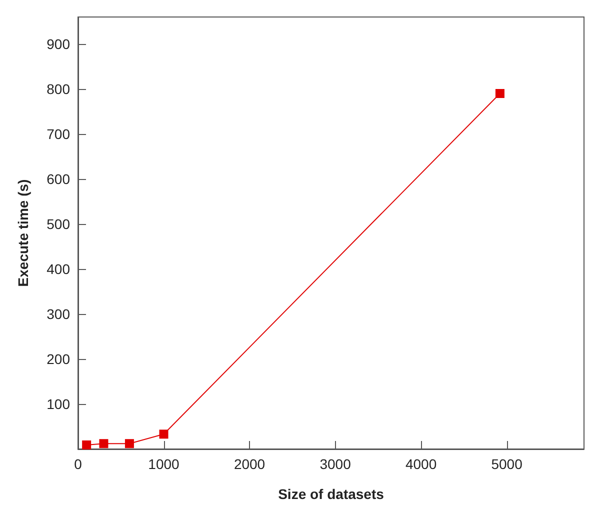 This screenshot has height=529, width=603. I want to click on y-tick-label: 700, so click(58, 134).